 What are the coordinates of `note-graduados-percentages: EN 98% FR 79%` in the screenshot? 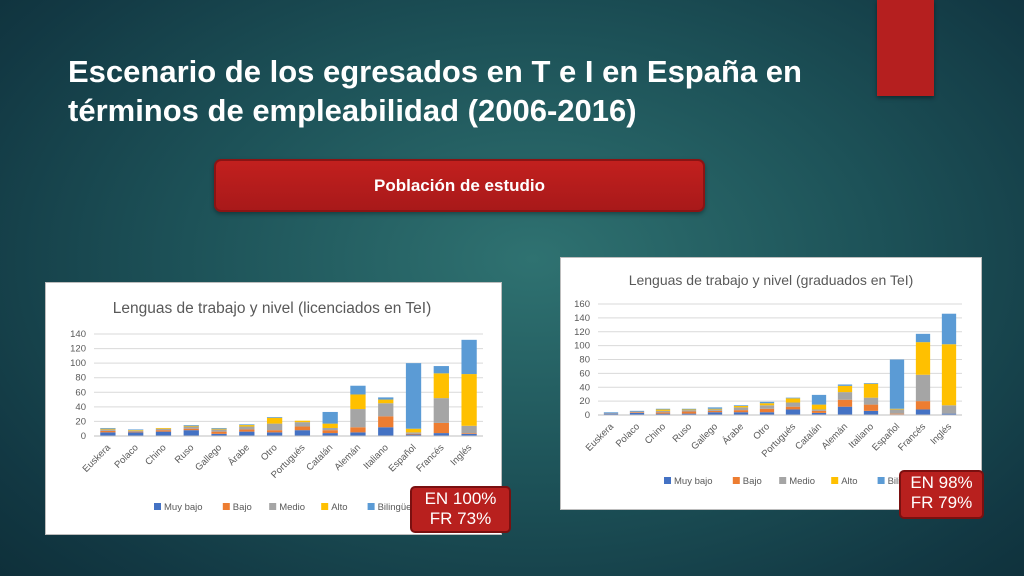 It's located at (941, 494).